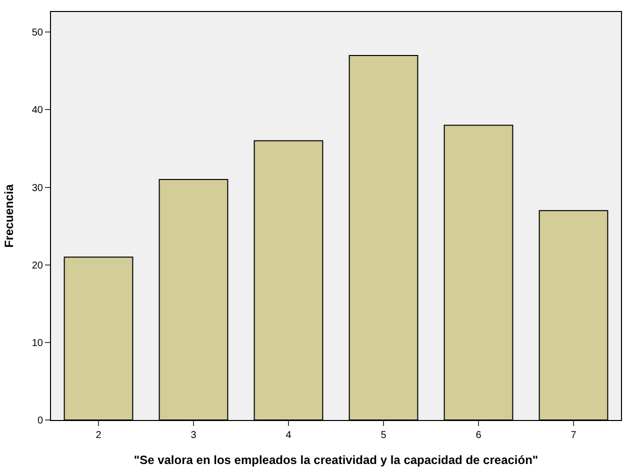  I want to click on y-tick-label: 0, so click(40, 421).